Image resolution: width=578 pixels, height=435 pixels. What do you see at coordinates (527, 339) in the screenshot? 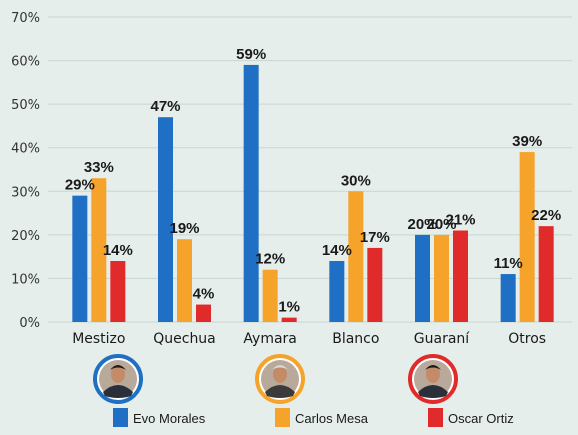
I see `x-tick-label: Otros` at bounding box center [527, 339].